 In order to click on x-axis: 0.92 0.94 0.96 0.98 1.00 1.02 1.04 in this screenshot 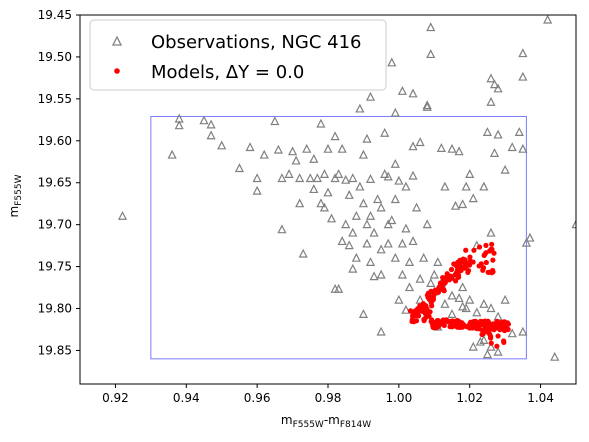, I will do `click(328, 394)`.